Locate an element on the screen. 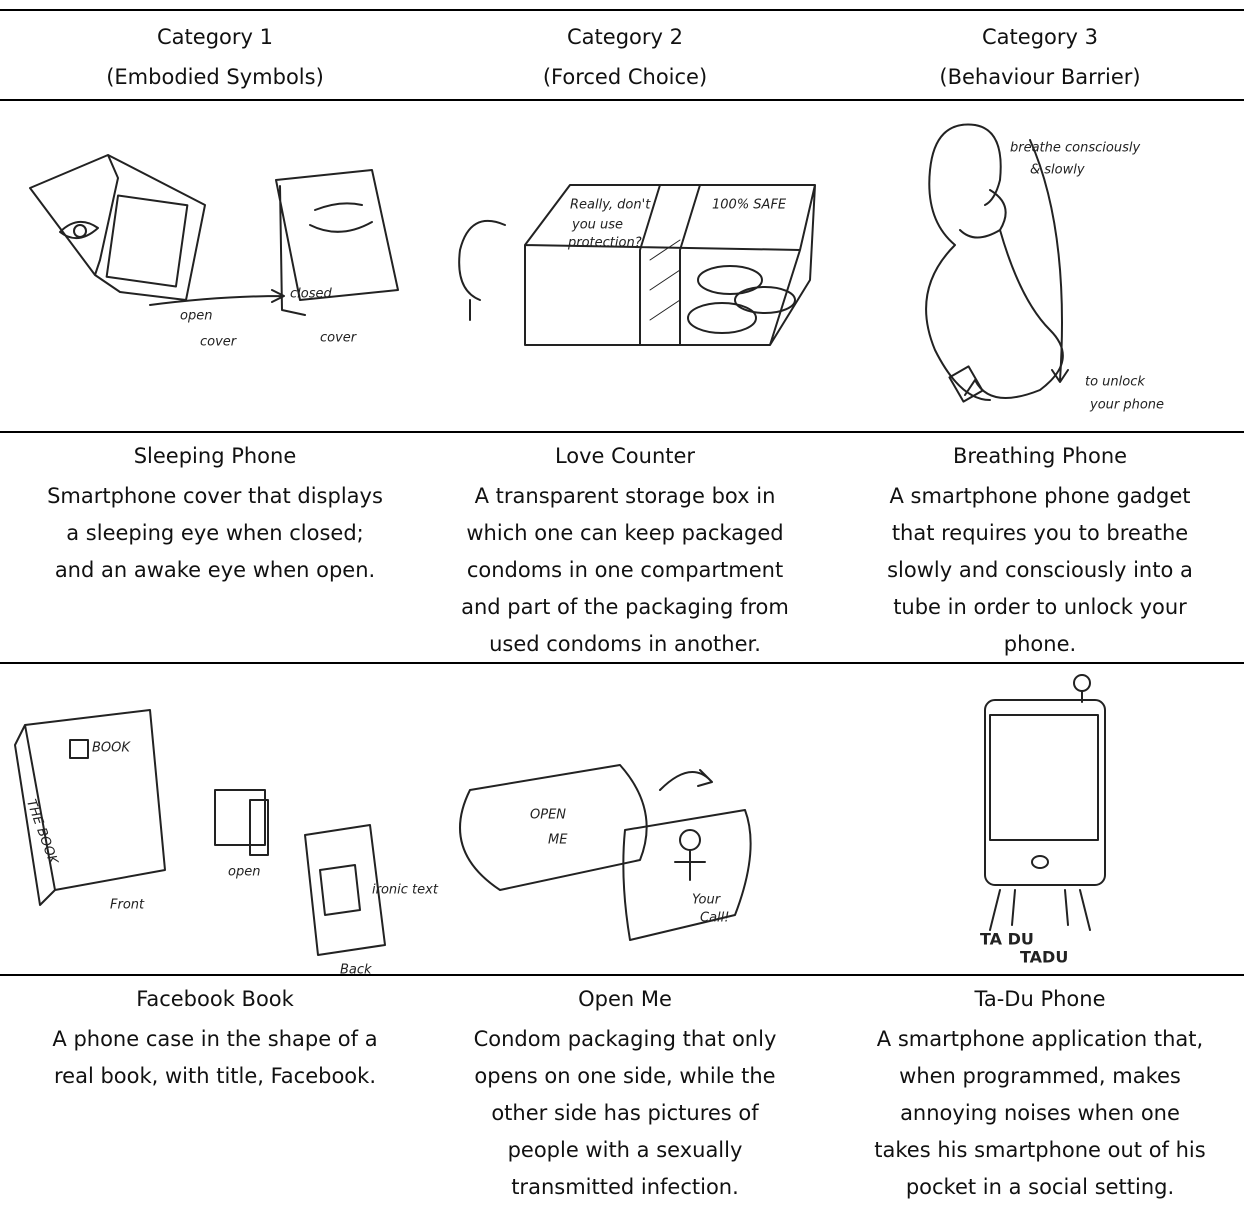 Image resolution: width=1244 pixels, height=1205 pixels. column-category: Category 2 is located at coordinates (625, 37).